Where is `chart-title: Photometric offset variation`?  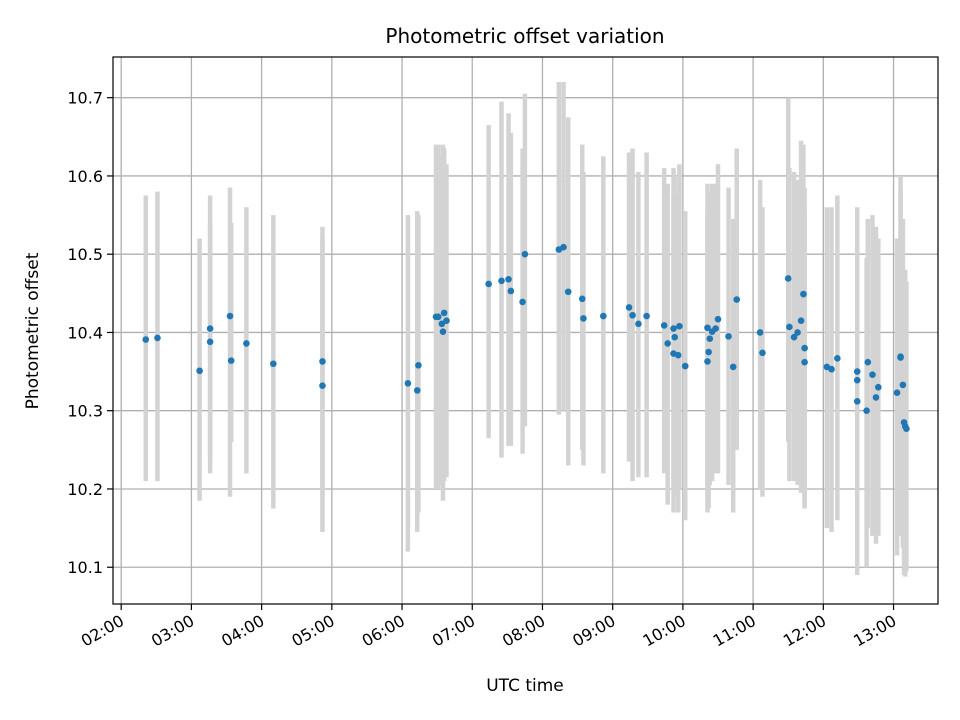
chart-title: Photometric offset variation is located at coordinates (524, 36).